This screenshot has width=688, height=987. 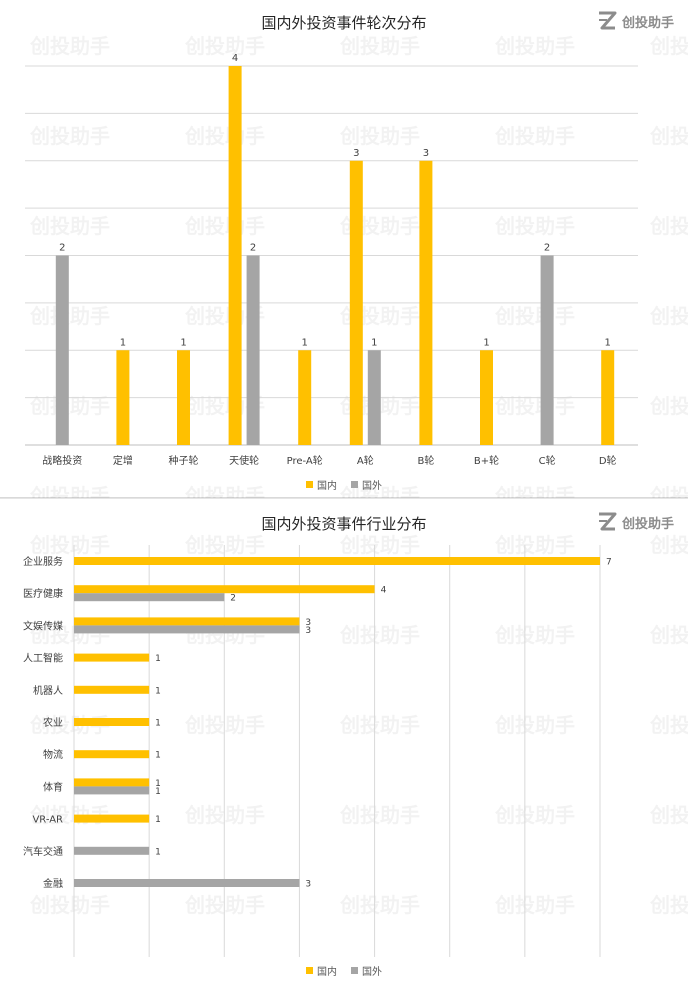 What do you see at coordinates (344, 23) in the screenshot?
I see `chart-title: 国内外投资事件轮次分布` at bounding box center [344, 23].